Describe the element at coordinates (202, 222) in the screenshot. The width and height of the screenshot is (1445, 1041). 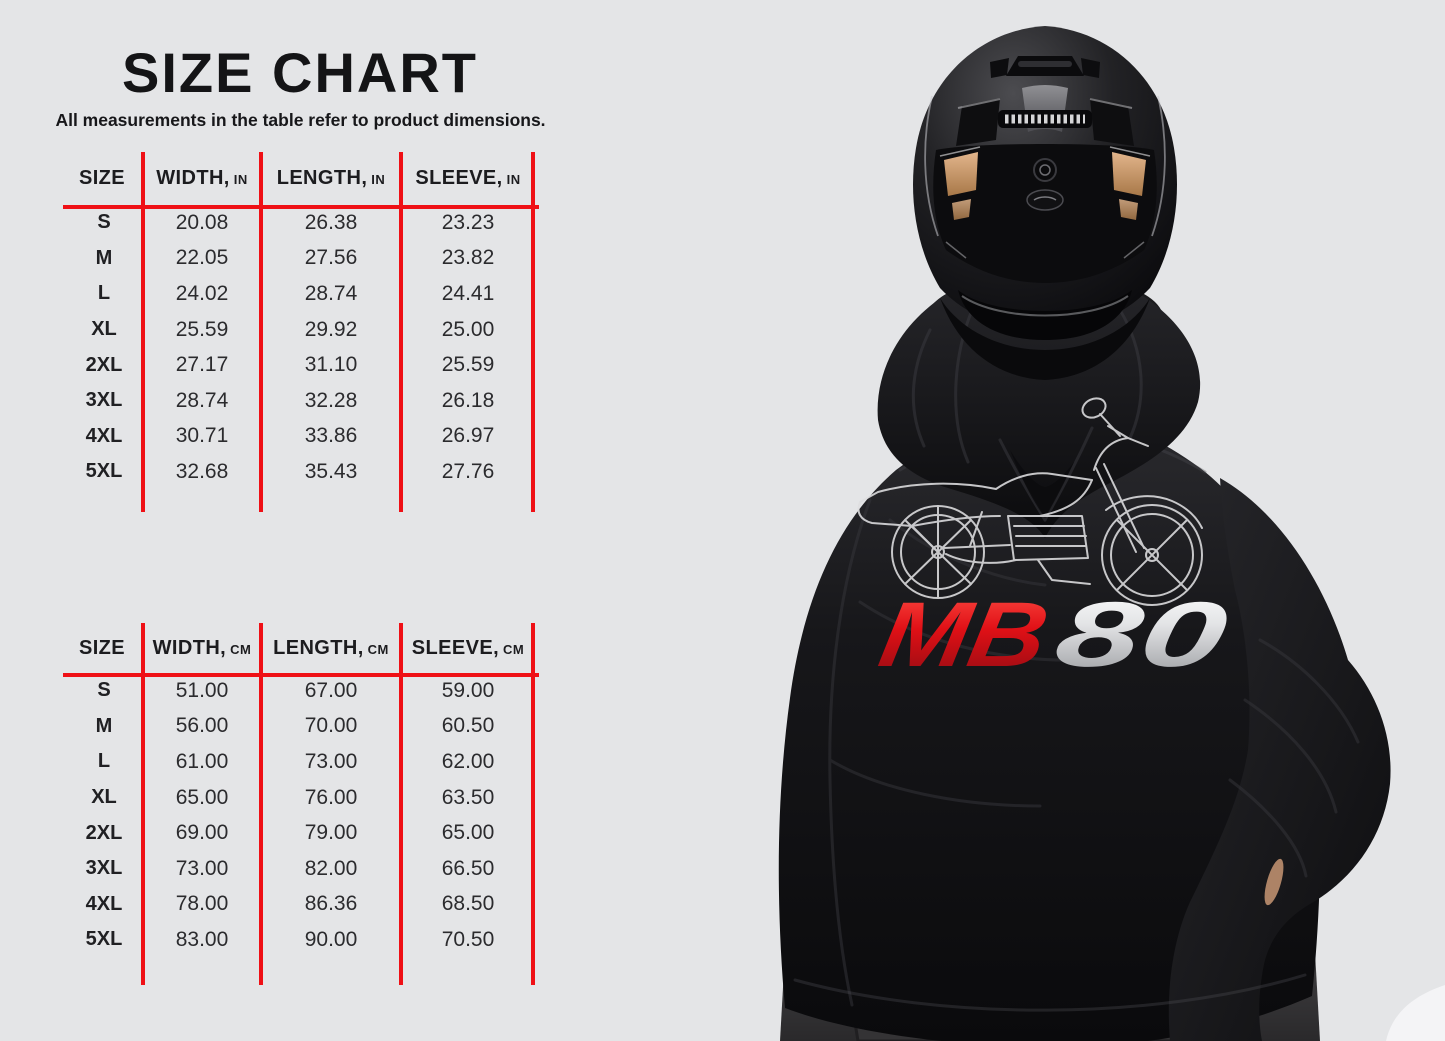
I see `measurement-value: 20.08` at that location.